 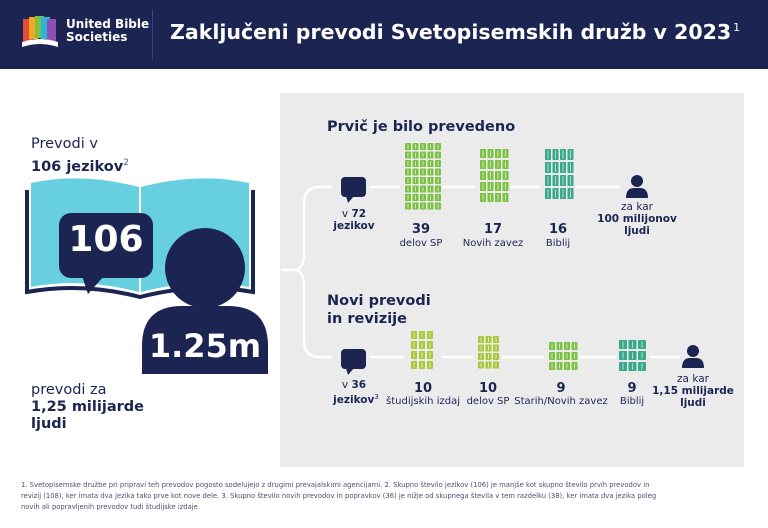 What do you see at coordinates (40, 31) in the screenshot?
I see `logo-icon` at bounding box center [40, 31].